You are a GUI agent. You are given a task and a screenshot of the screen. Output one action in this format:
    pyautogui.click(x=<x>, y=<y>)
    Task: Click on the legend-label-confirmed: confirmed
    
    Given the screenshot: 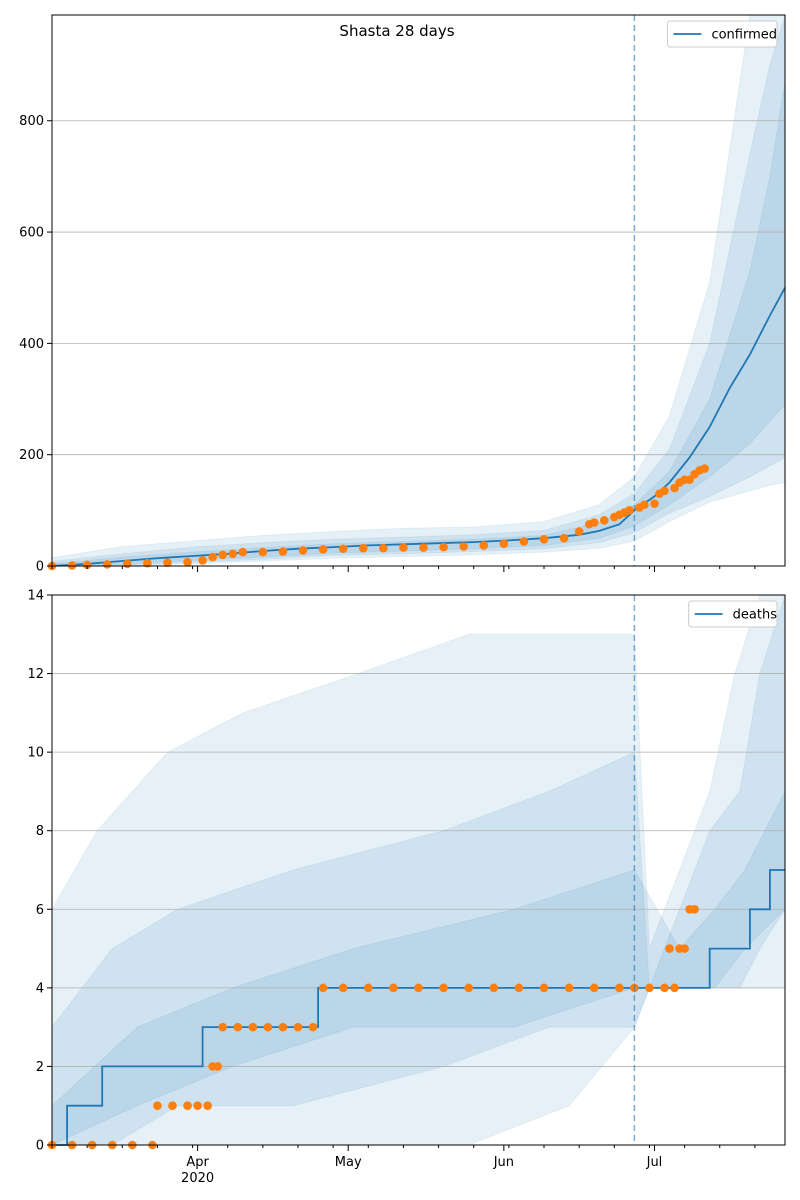 What is the action you would take?
    pyautogui.click(x=744, y=35)
    